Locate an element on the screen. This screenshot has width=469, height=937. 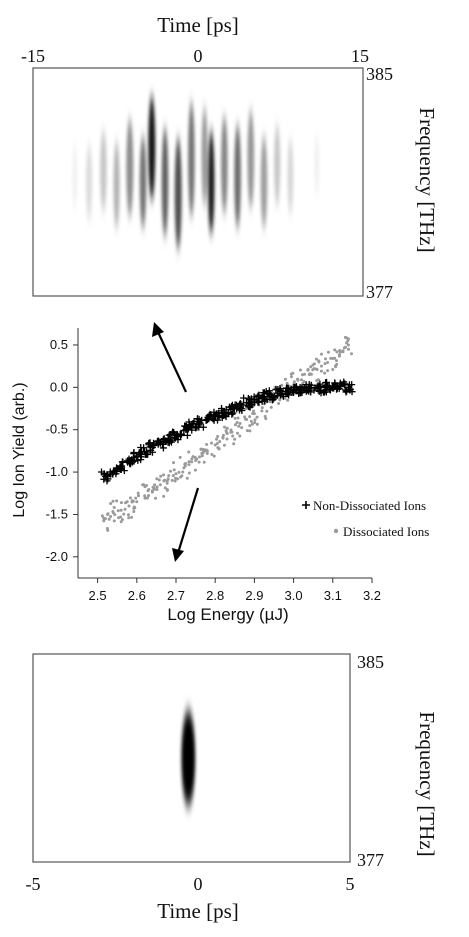
arrow-down-left is located at coordinates (186, 524).